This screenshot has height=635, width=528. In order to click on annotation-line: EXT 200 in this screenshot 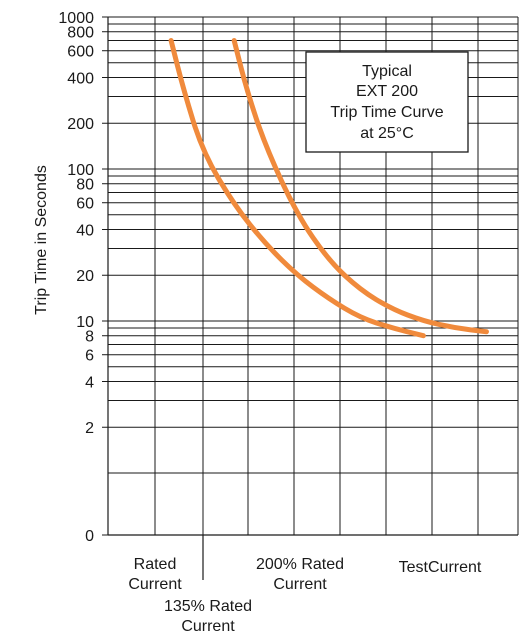, I will do `click(387, 91)`.